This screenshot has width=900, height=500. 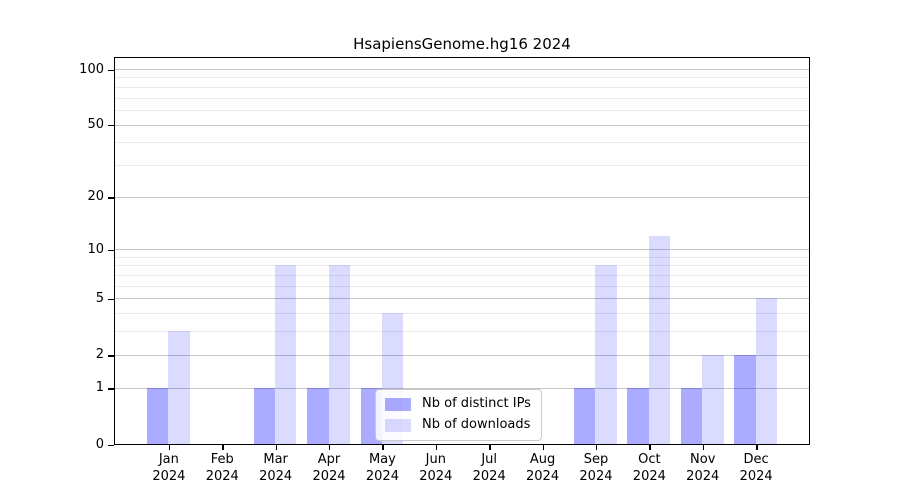 What do you see at coordinates (329, 468) in the screenshot?
I see `x-axis-tick-label: Apr 2024` at bounding box center [329, 468].